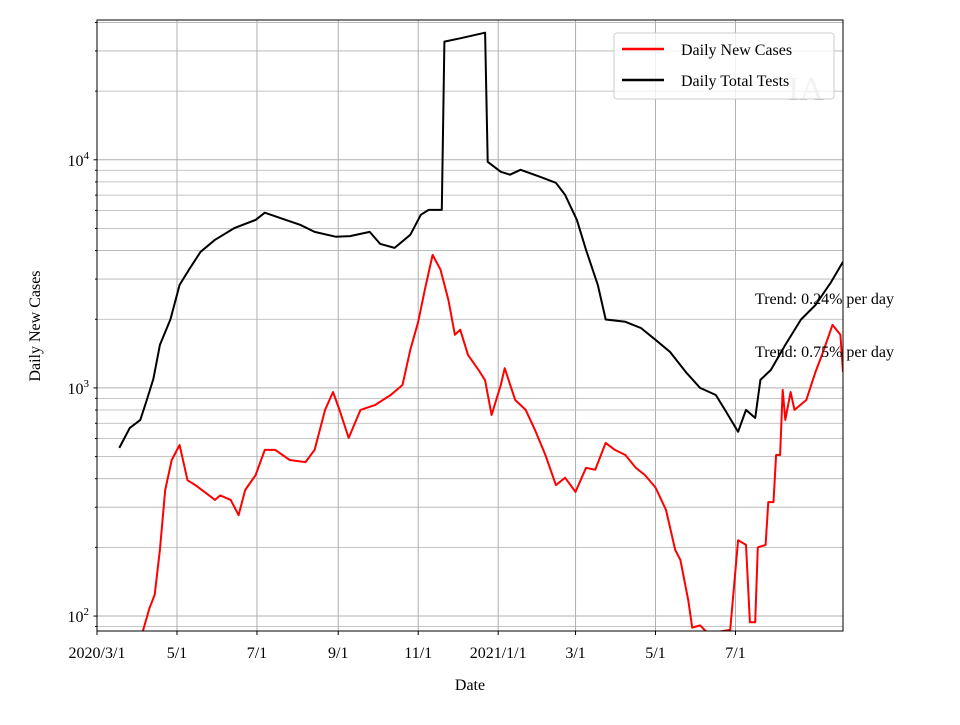 This screenshot has height=725, width=960. What do you see at coordinates (470, 685) in the screenshot?
I see `x-axis-label: Date` at bounding box center [470, 685].